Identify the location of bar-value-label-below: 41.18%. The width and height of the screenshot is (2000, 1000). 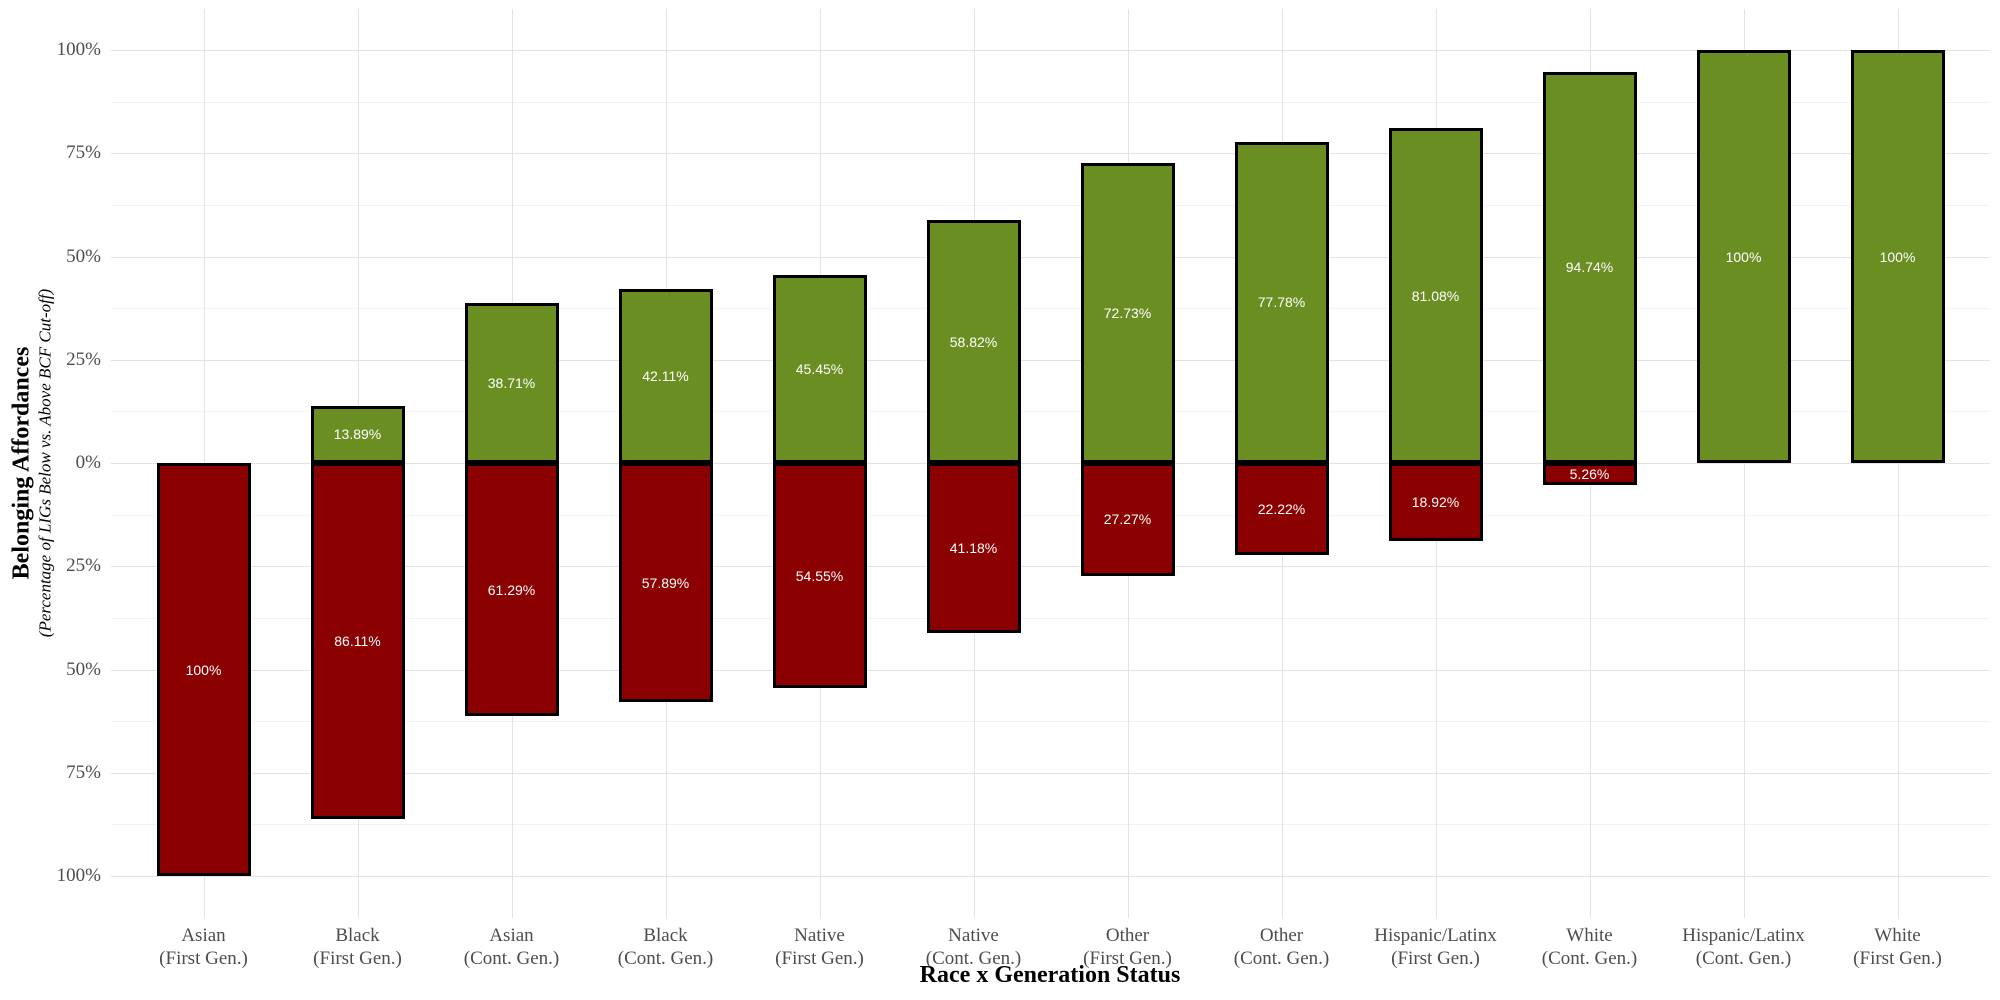
(973, 548).